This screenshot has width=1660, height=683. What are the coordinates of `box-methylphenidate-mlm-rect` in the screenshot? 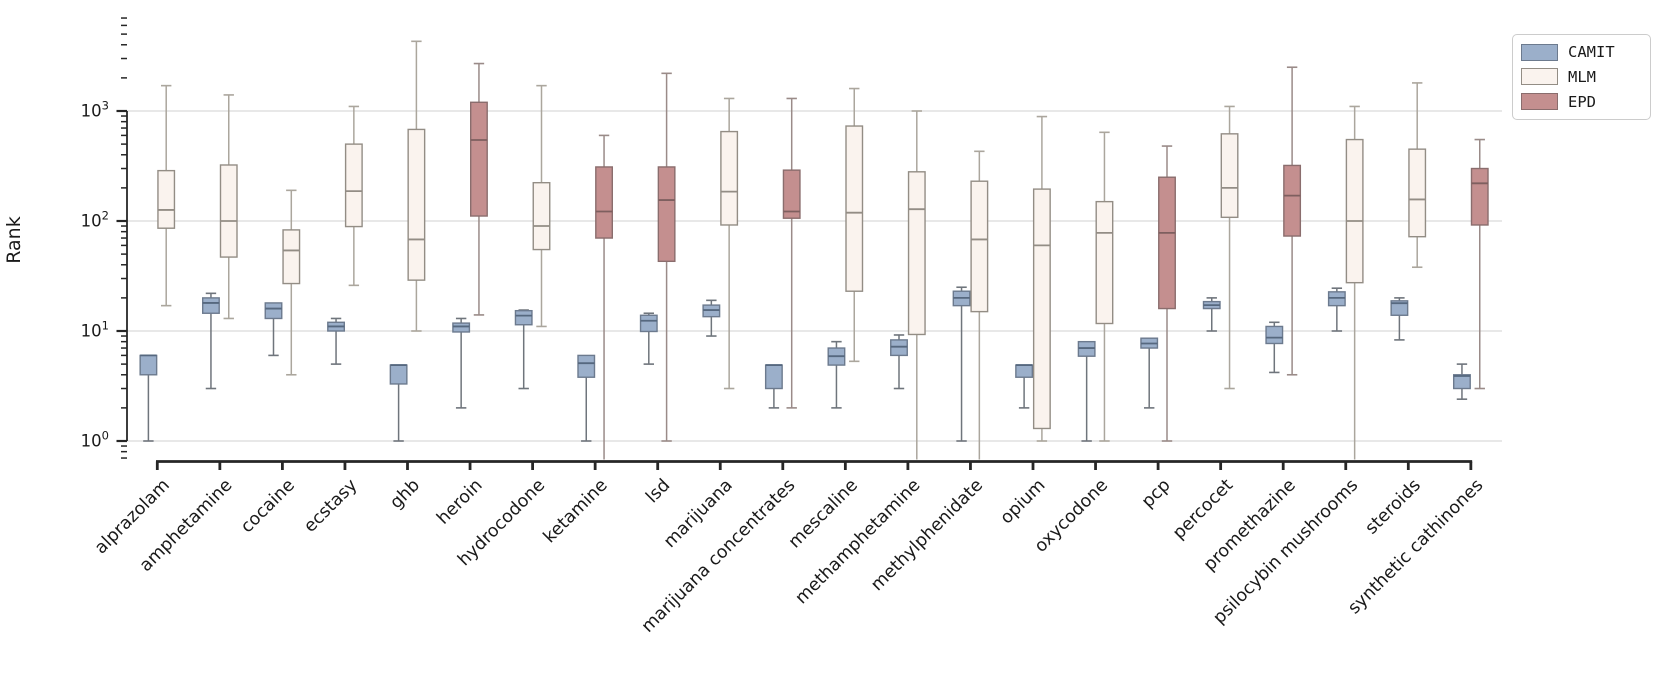 It's located at (979, 246).